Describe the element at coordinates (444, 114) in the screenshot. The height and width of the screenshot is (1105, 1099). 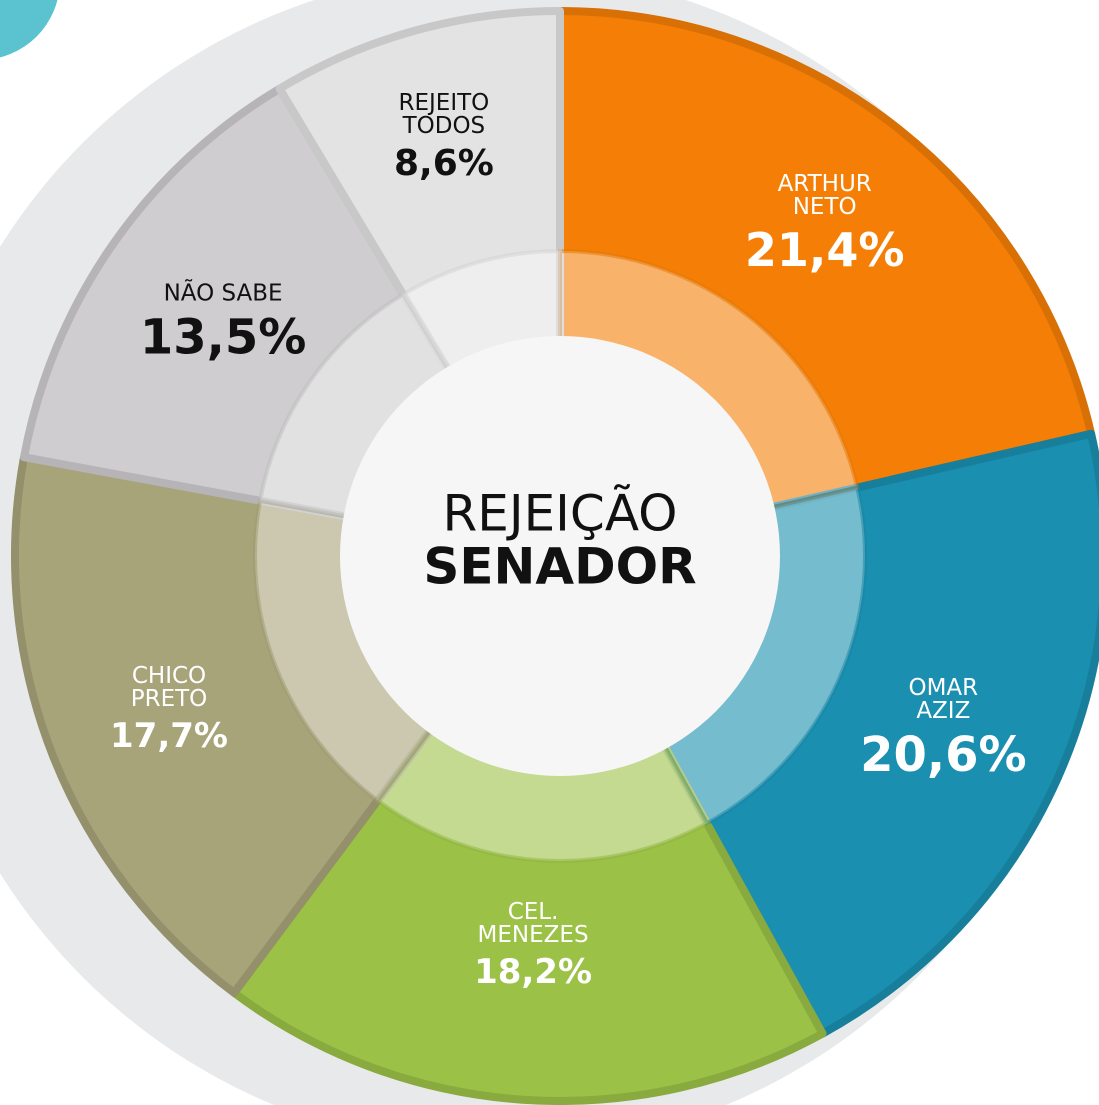
I see `category-label: REJEITO TODOS` at that location.